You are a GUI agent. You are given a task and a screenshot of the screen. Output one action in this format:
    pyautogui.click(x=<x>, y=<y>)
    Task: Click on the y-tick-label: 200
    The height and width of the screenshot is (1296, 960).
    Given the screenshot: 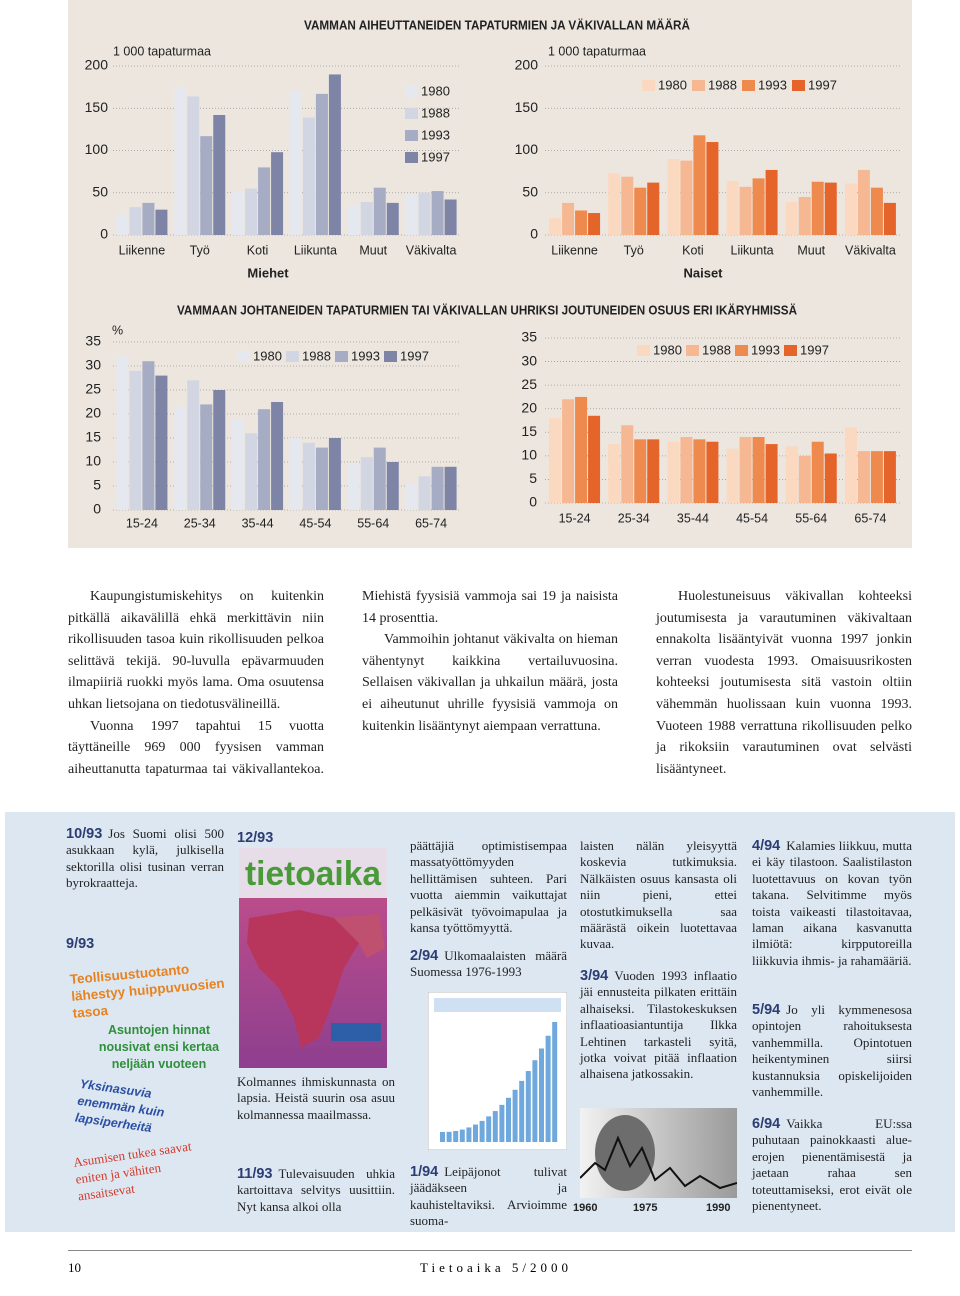 What is the action you would take?
    pyautogui.click(x=97, y=65)
    